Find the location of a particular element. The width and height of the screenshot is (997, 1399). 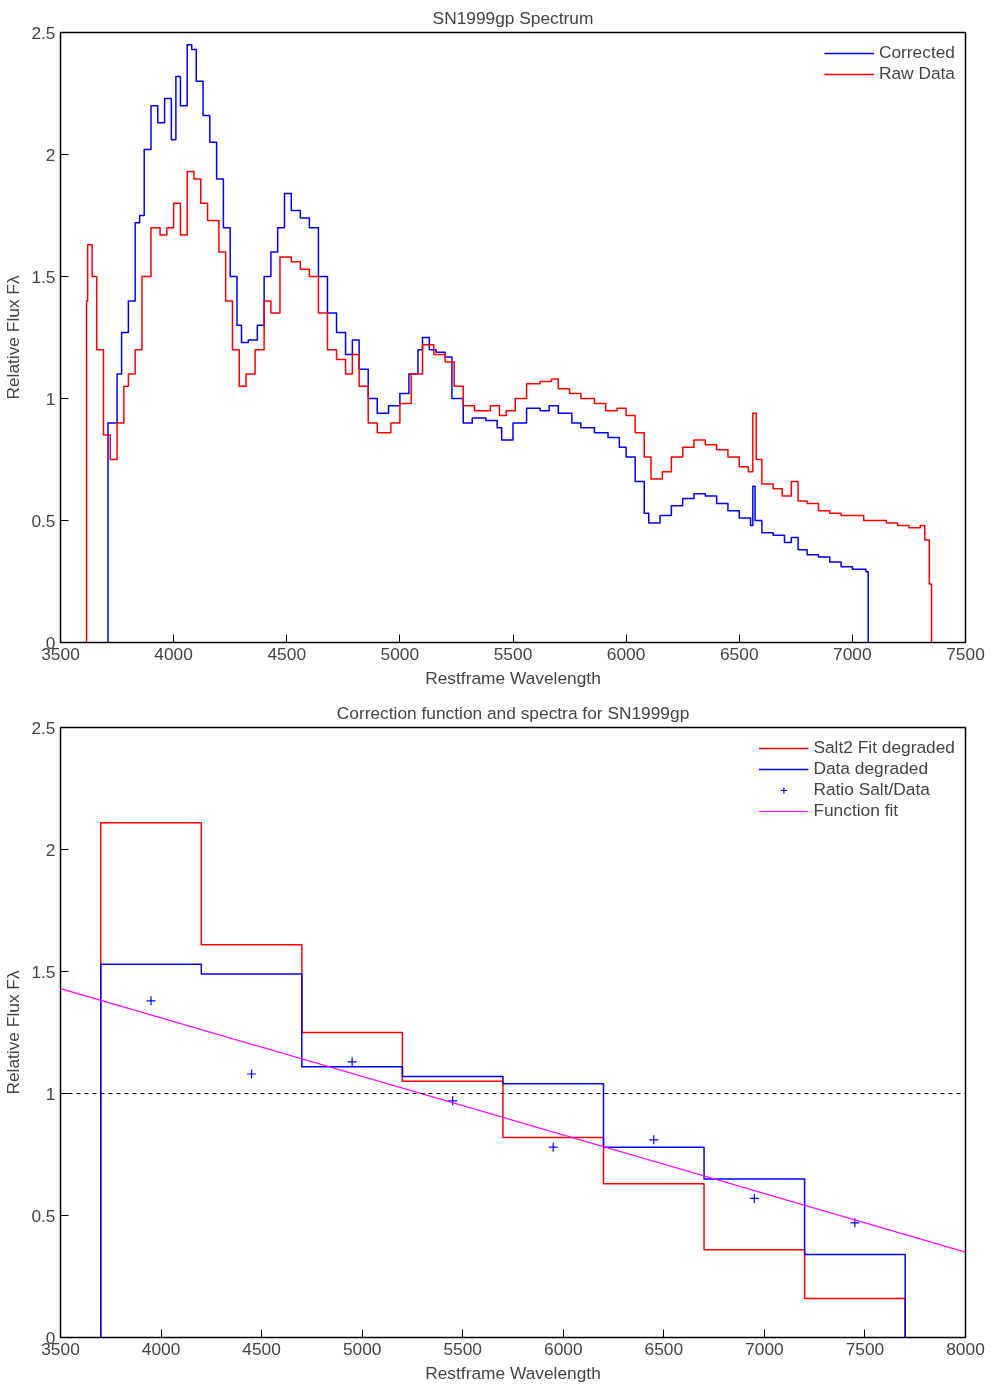

legend-label: Data degraded is located at coordinates (871, 768).